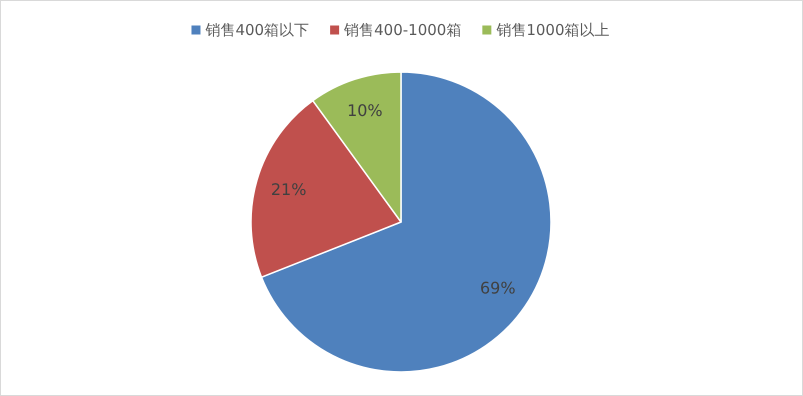  What do you see at coordinates (402, 30) in the screenshot?
I see `legend-label: 销售400-1000箱` at bounding box center [402, 30].